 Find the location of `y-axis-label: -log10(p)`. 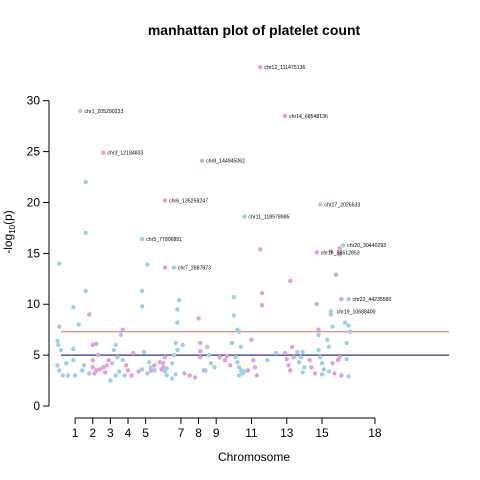

y-axis-label: -log10(p) is located at coordinates (9, 232).